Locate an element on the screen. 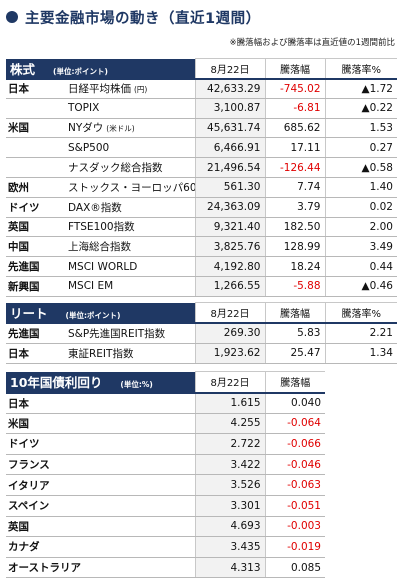 This screenshot has width=403, height=579. change: 5.83 is located at coordinates (294, 333).